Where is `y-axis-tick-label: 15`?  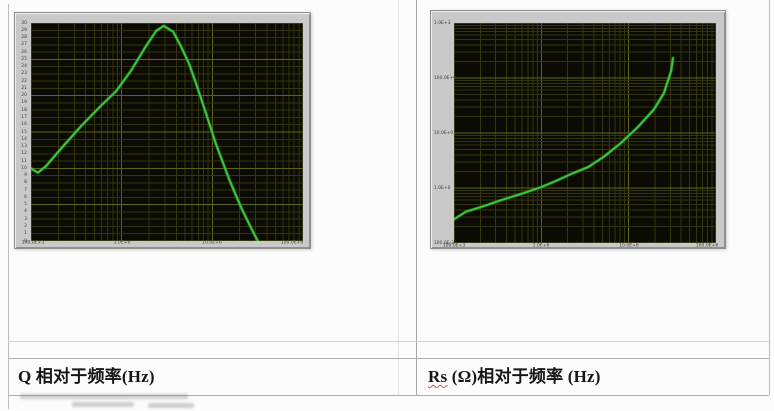 y-axis-tick-label: 15 is located at coordinates (24, 131).